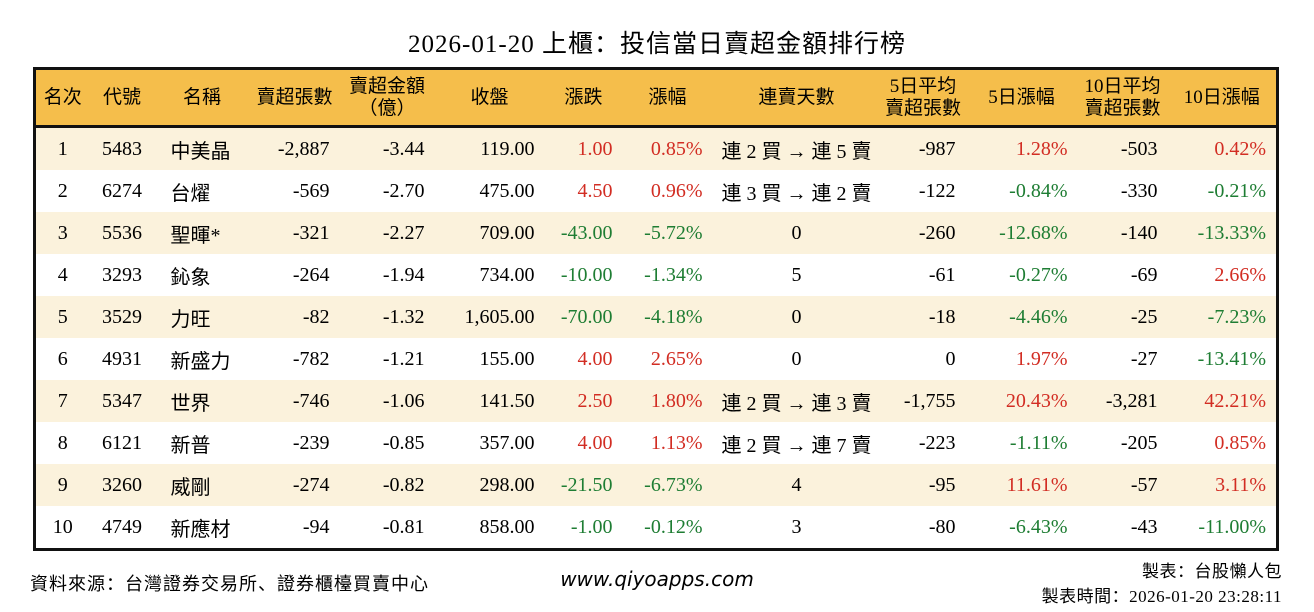 The height and width of the screenshot is (612, 1314). I want to click on cell-close: 155.00, so click(507, 358).